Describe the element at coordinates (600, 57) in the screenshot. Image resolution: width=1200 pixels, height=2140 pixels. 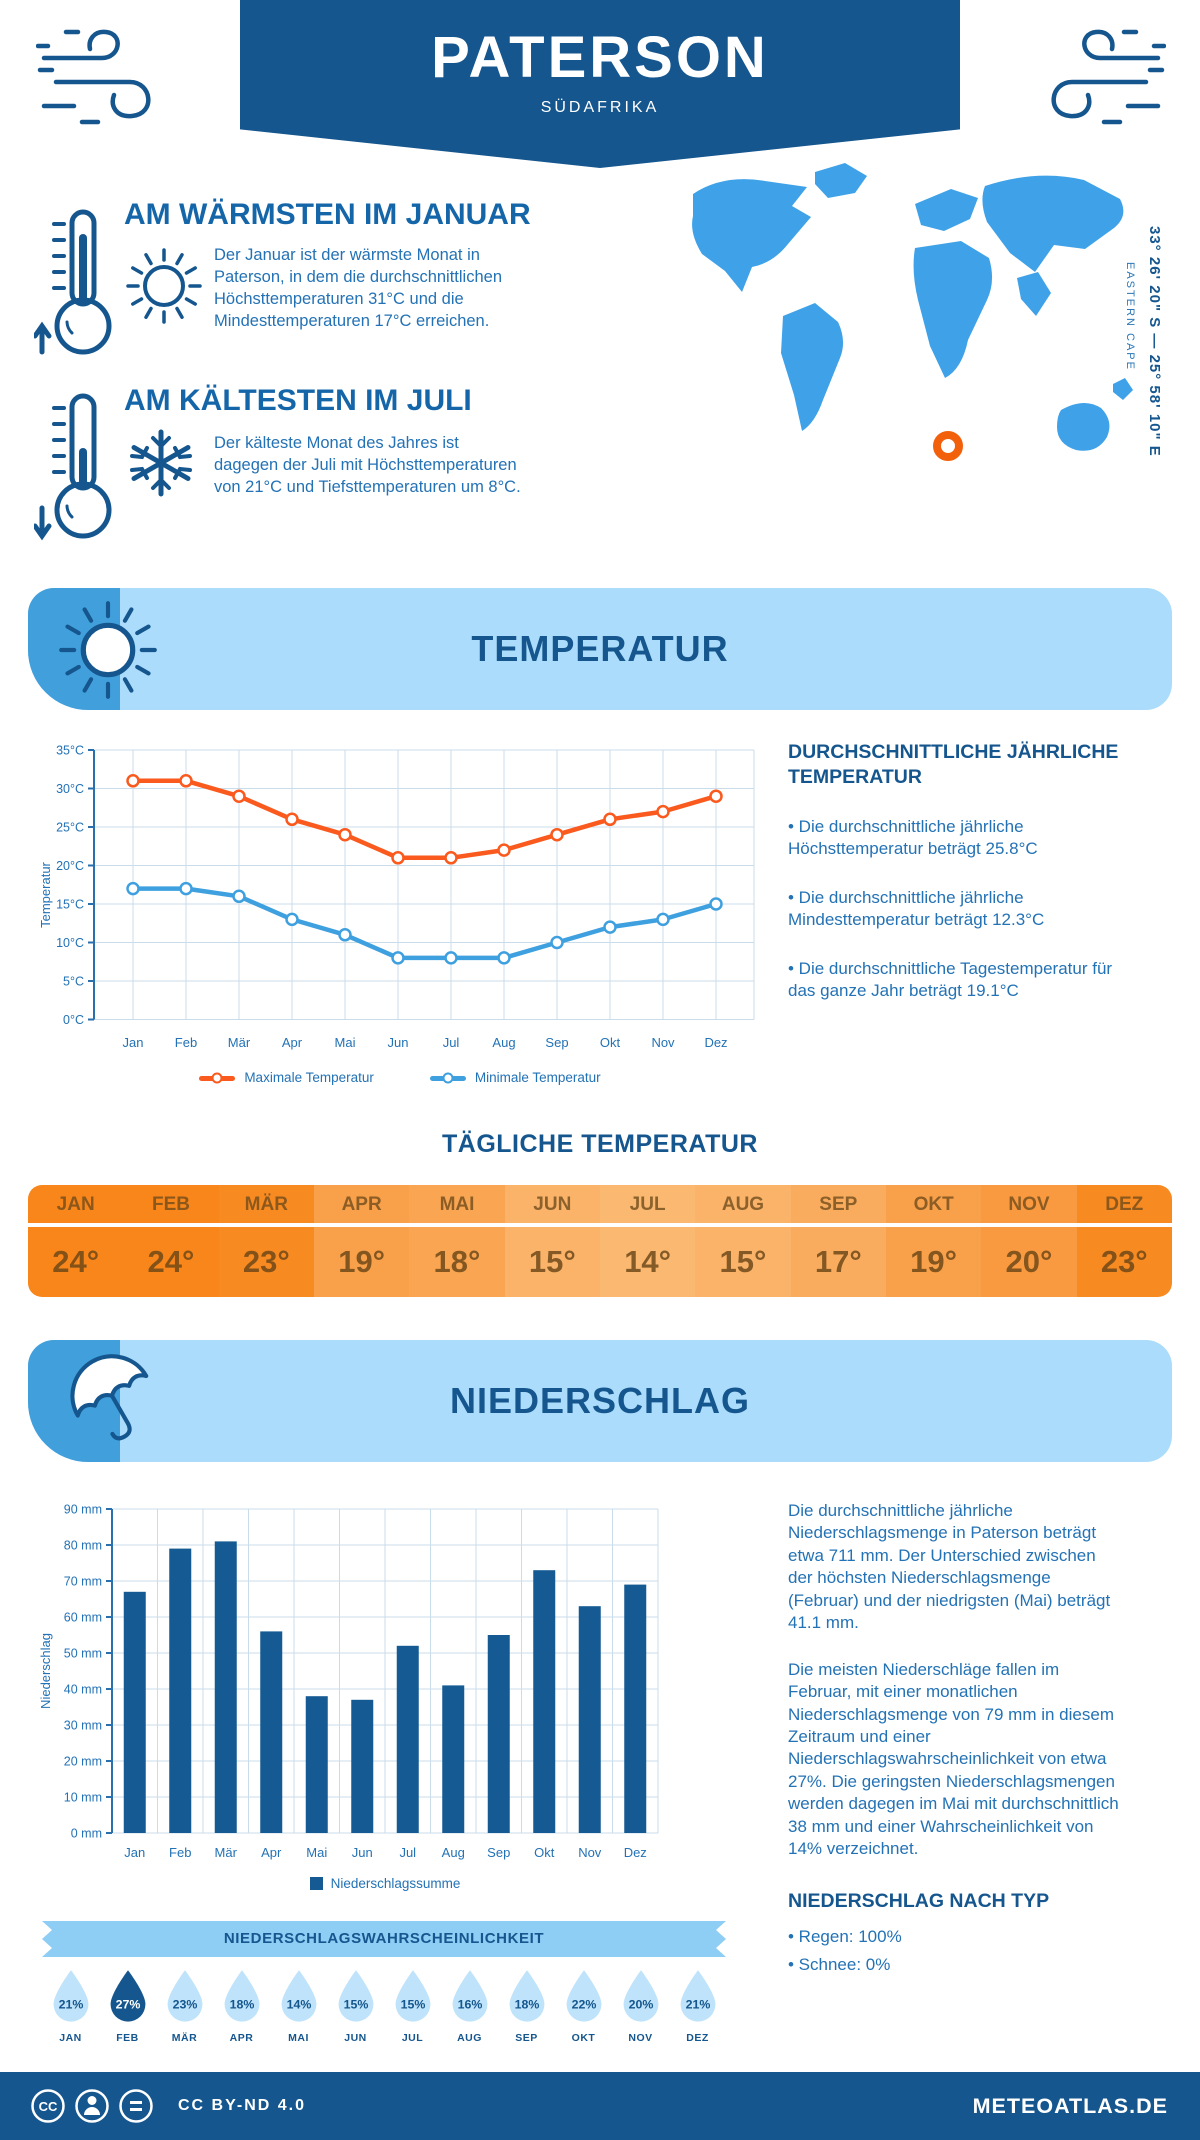
I see `page-title: PATERSON` at that location.